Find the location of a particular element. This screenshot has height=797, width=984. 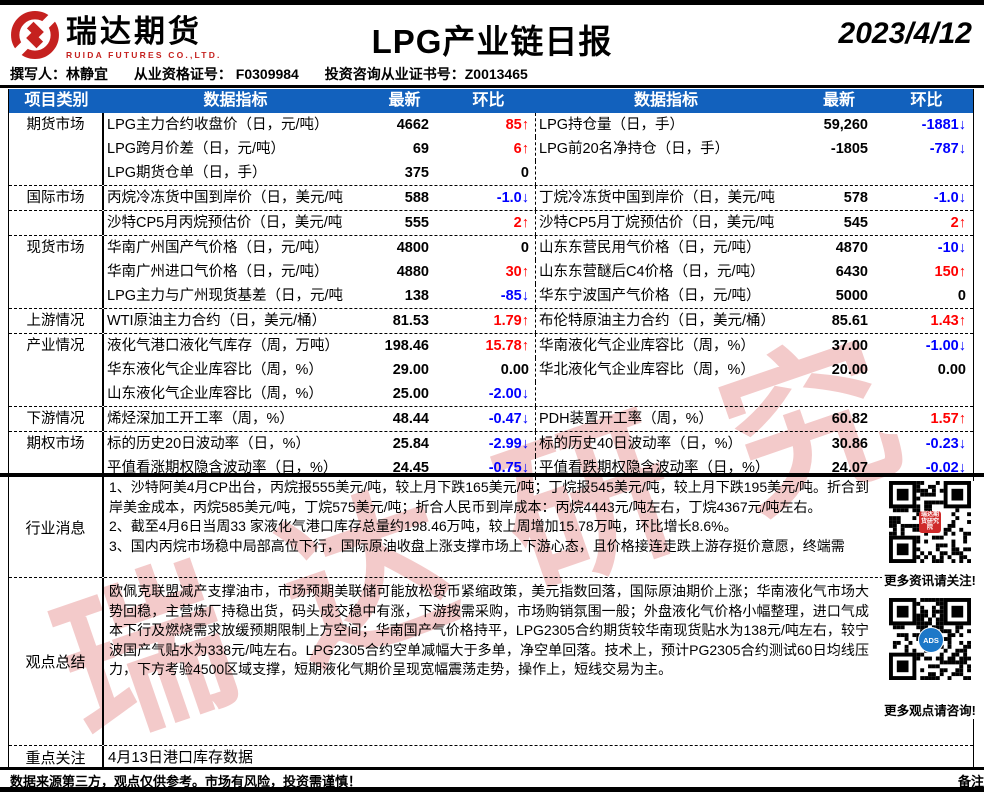

latest-value: 138 is located at coordinates (416, 296).